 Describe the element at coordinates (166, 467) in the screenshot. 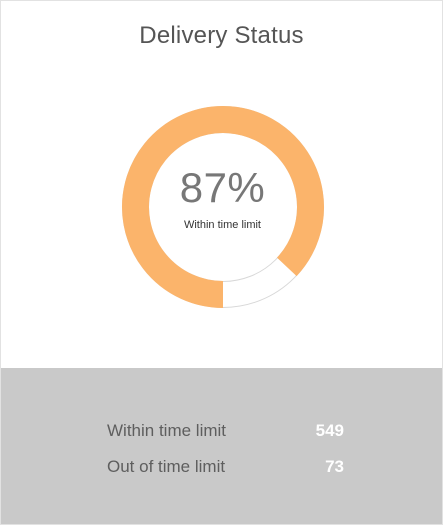

I see `stat-label: Out of time limit` at that location.